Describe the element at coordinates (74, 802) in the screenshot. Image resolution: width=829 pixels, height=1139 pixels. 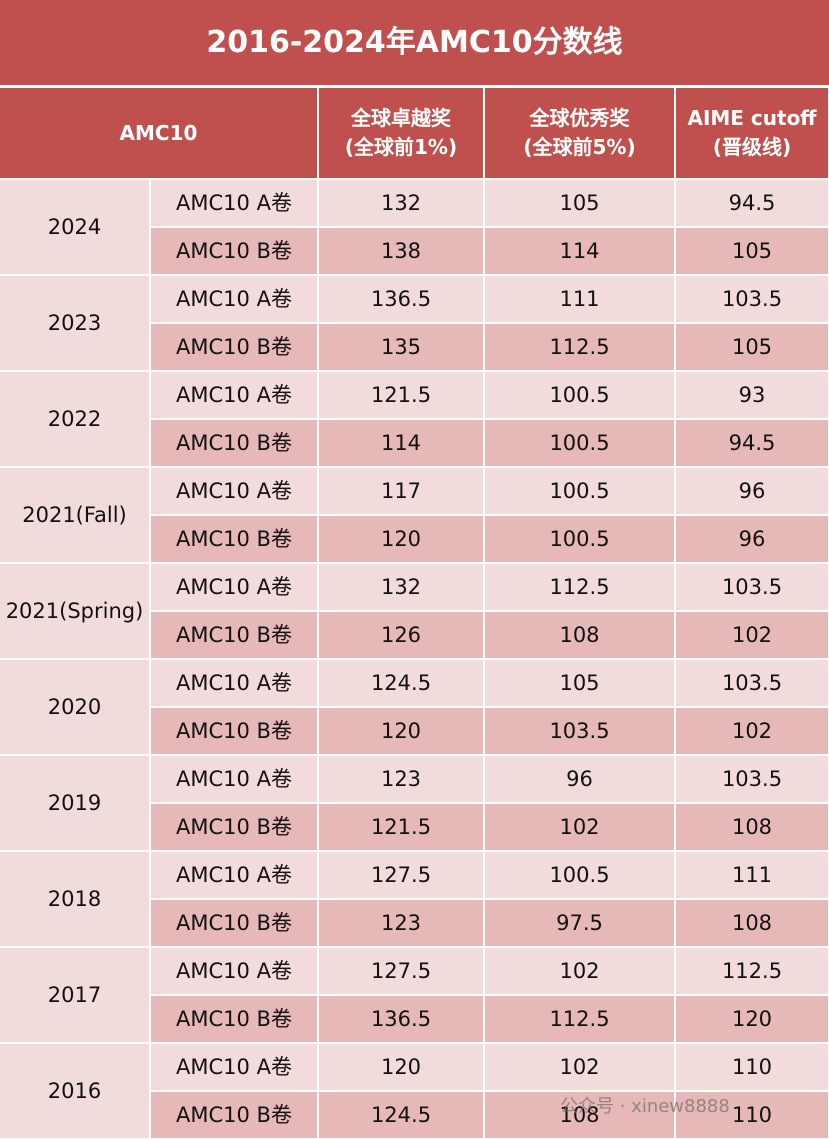
I see `year-text: 2019` at that location.